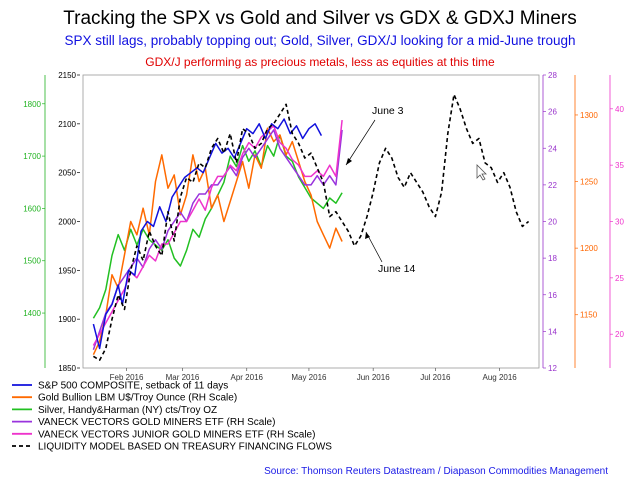  What do you see at coordinates (619, 334) in the screenshot?
I see `gdxj-tick-label: 20` at bounding box center [619, 334].